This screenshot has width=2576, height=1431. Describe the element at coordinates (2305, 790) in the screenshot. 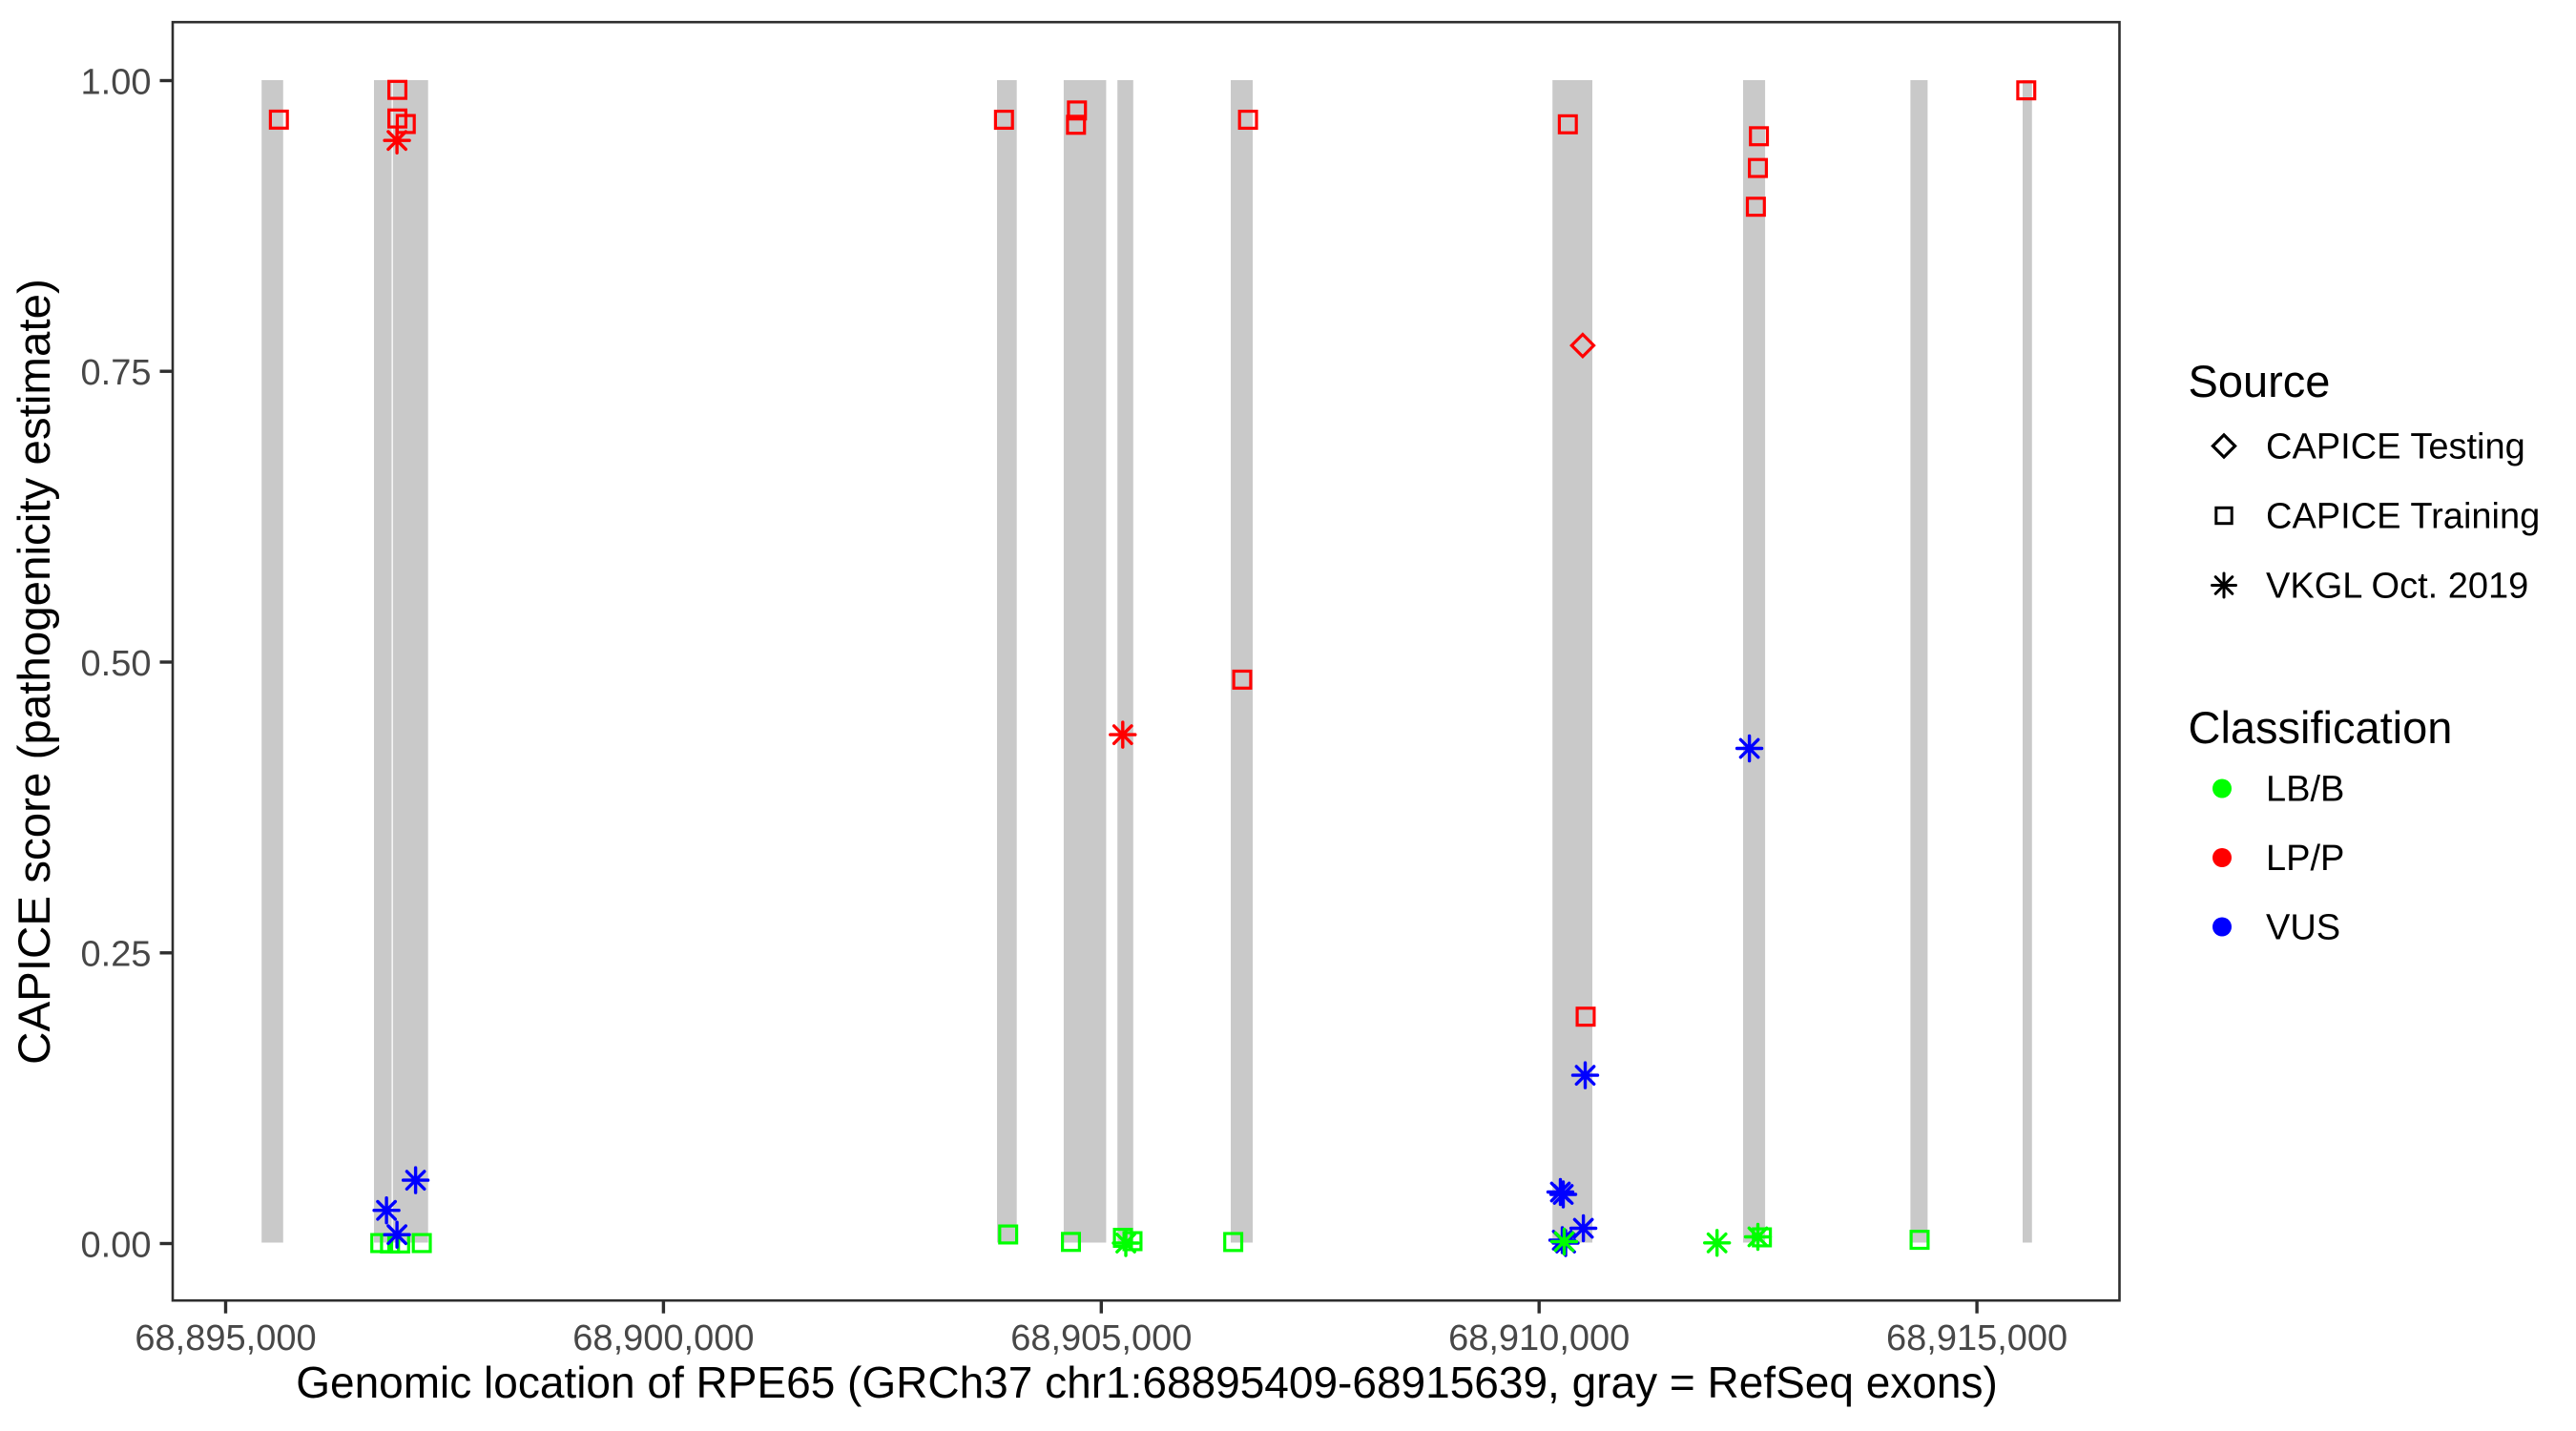

I see `svg-text: LB/B` at that location.